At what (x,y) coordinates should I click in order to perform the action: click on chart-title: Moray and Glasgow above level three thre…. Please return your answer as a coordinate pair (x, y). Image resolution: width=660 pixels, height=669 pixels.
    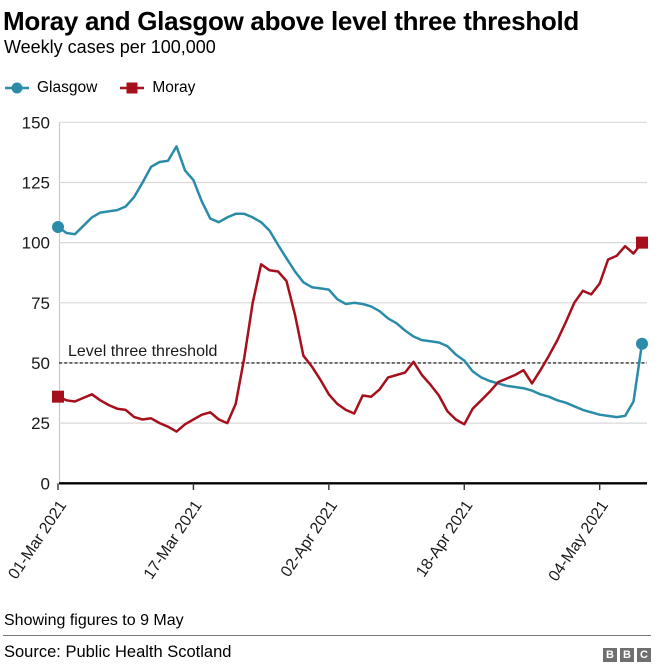
    Looking at the image, I should click on (291, 21).